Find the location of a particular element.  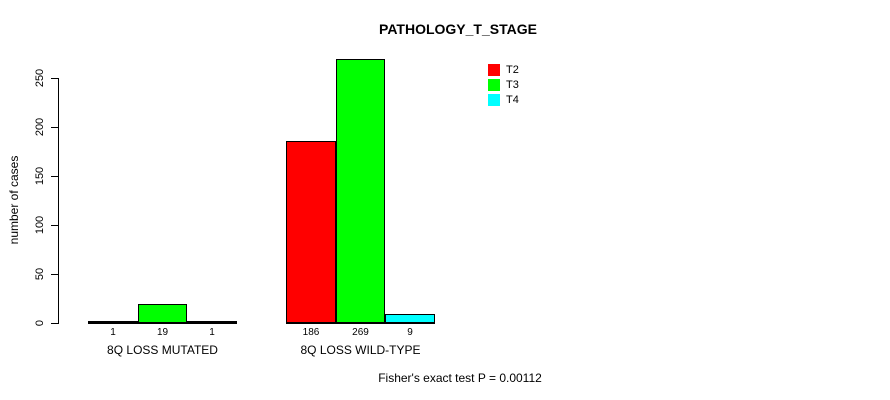

bar-t2-group2 is located at coordinates (311, 232).